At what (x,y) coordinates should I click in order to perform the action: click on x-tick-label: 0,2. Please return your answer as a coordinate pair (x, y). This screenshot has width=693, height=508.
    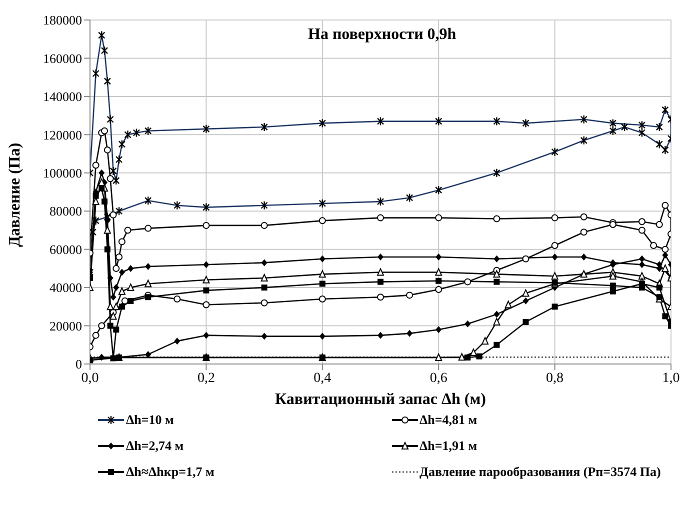
    Looking at the image, I should click on (206, 378).